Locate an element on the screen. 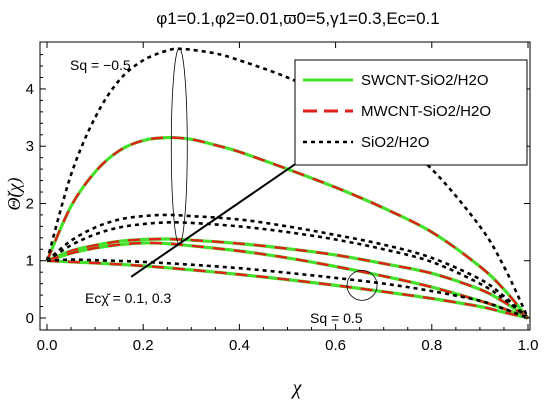  y-tick-label: 2 is located at coordinates (30, 203).